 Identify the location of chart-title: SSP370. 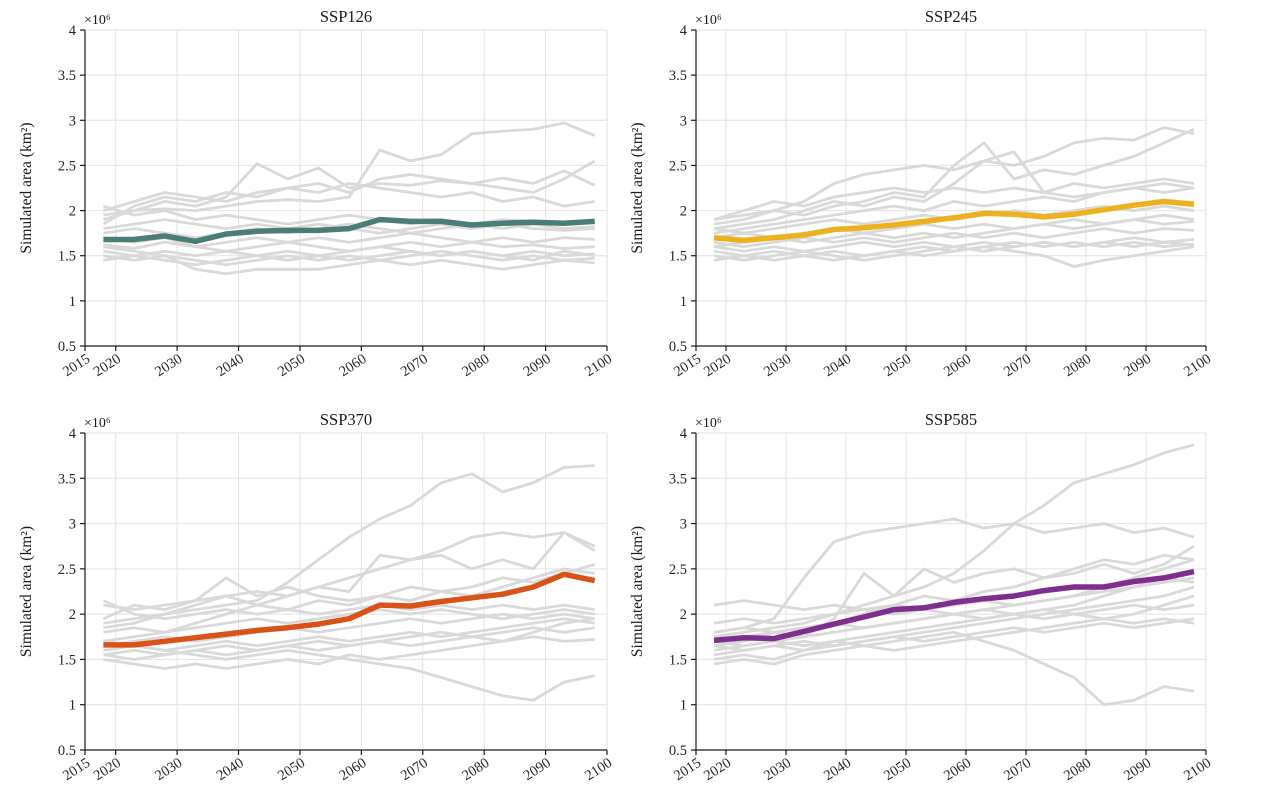
(346, 419).